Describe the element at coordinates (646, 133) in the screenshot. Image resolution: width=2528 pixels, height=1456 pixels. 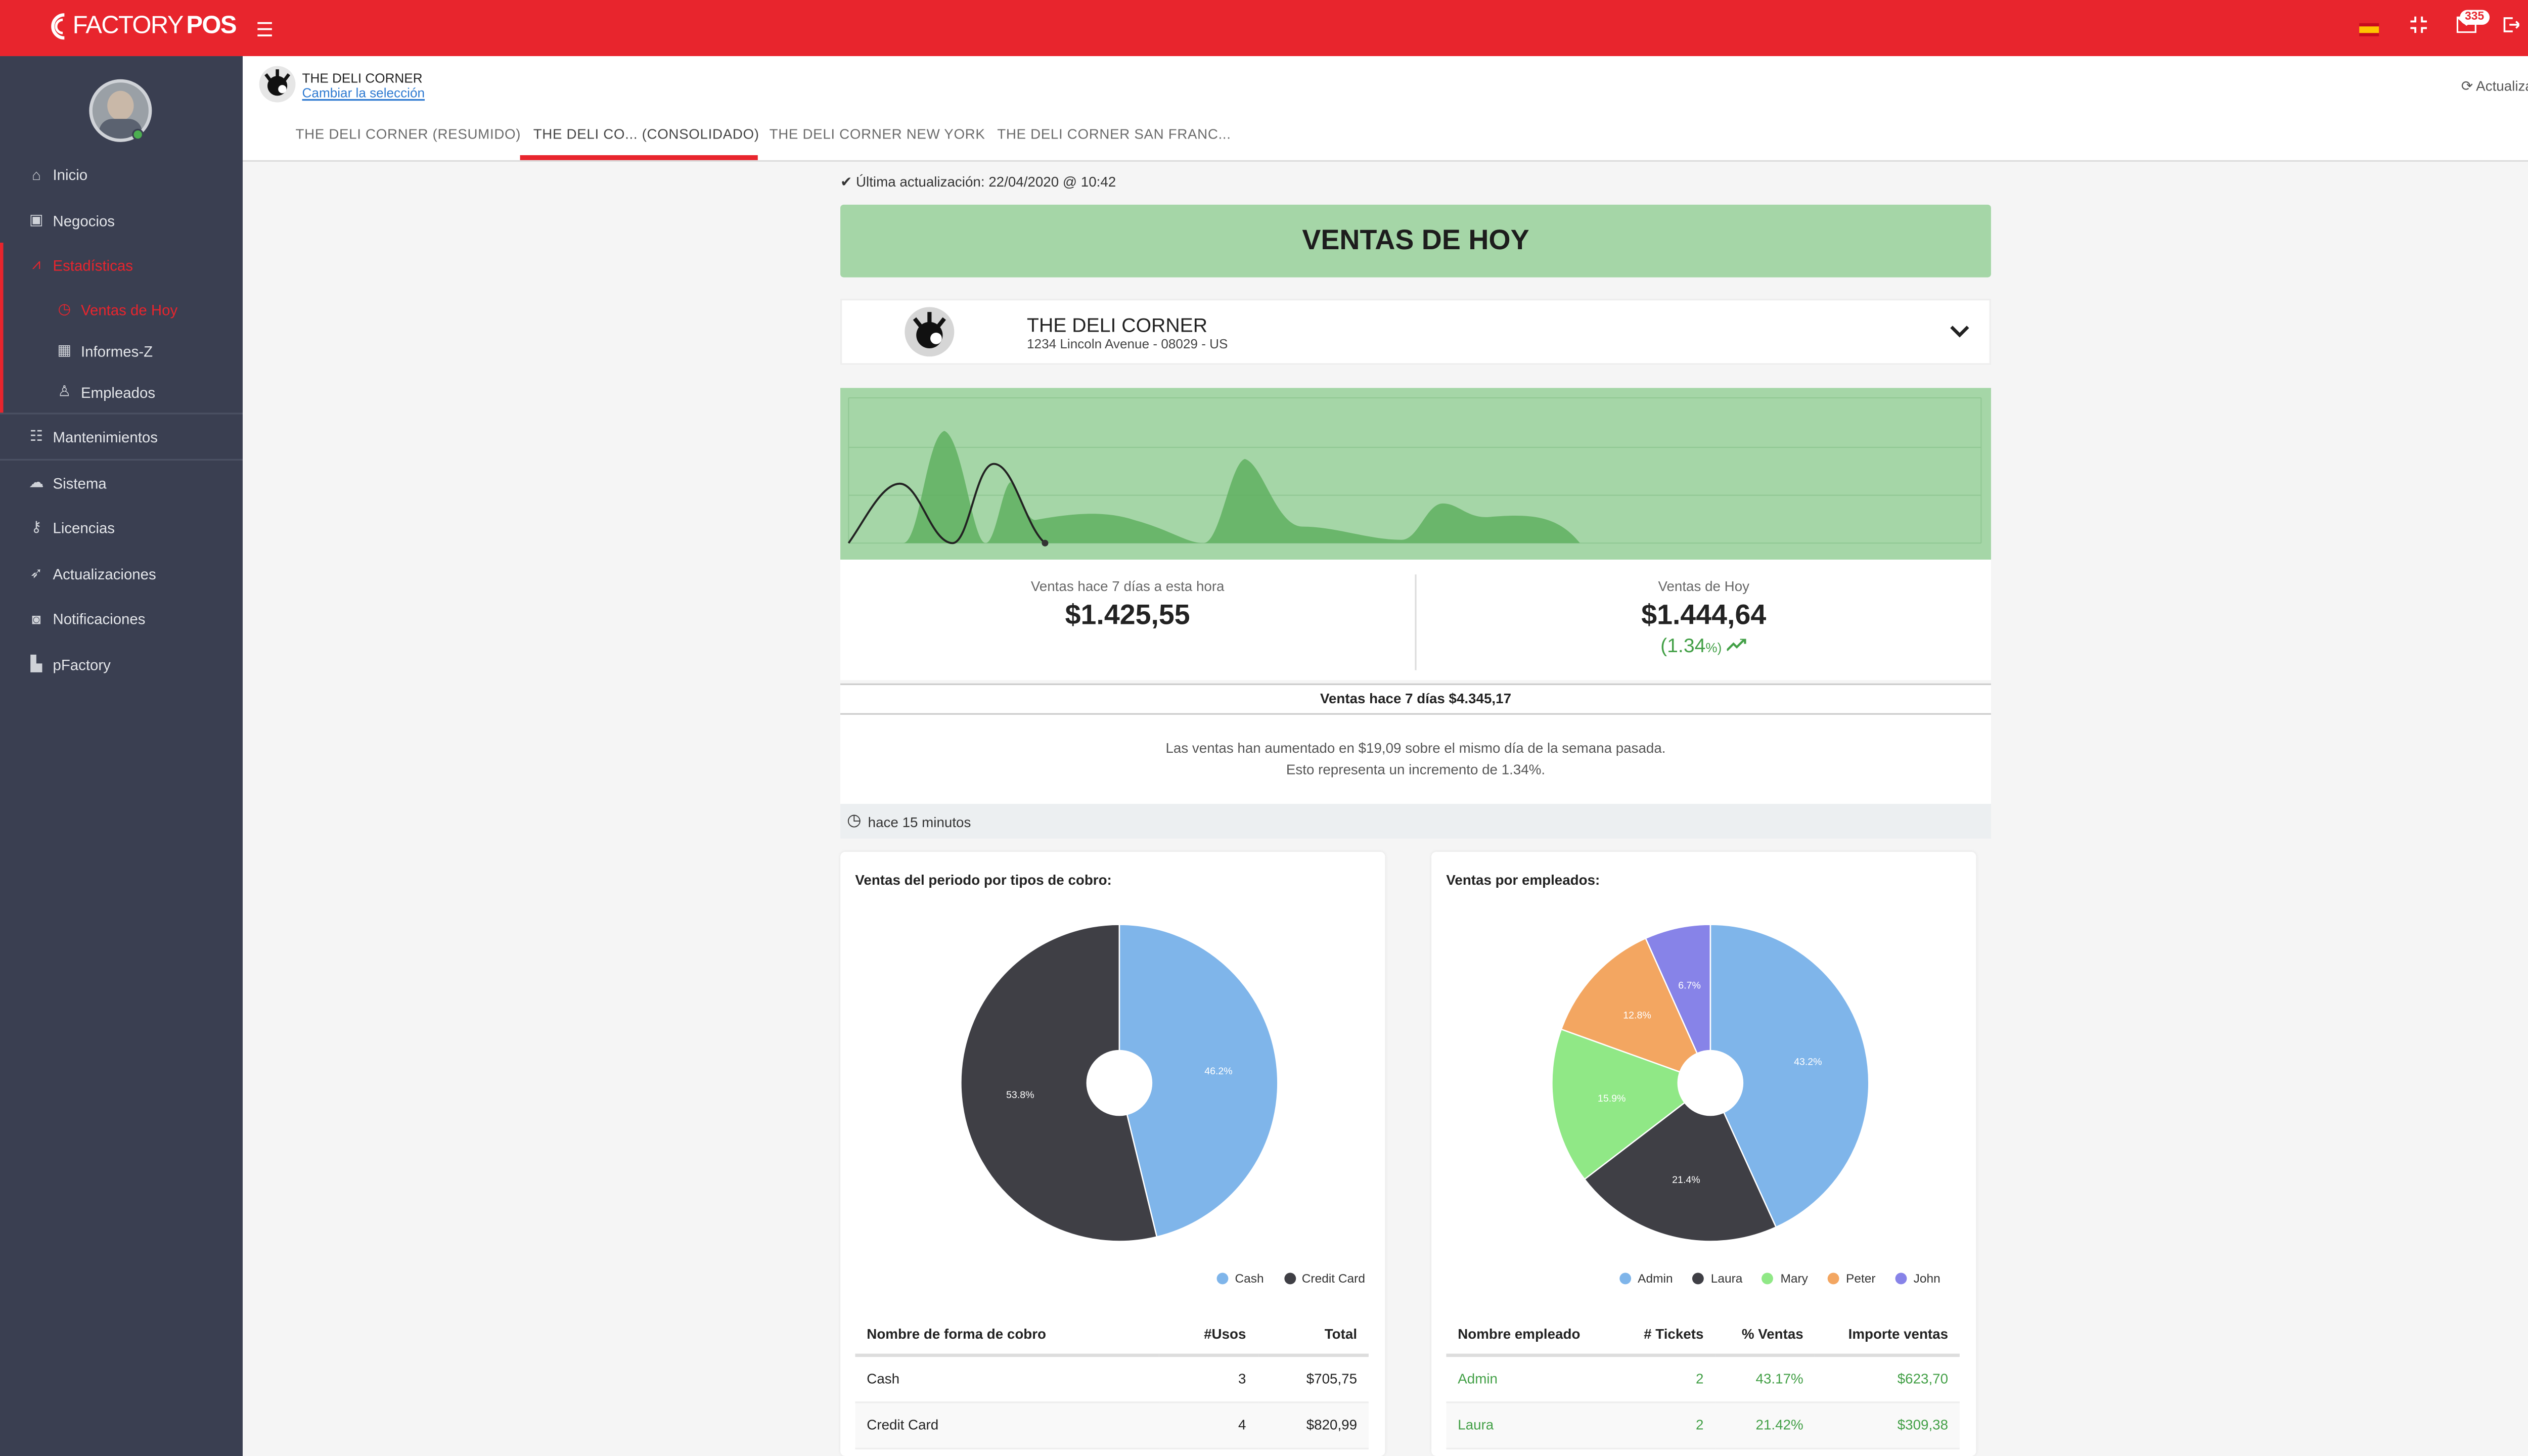
I see `tab-consolidado: THE DELI CO... (CONSOLIDADO)` at that location.